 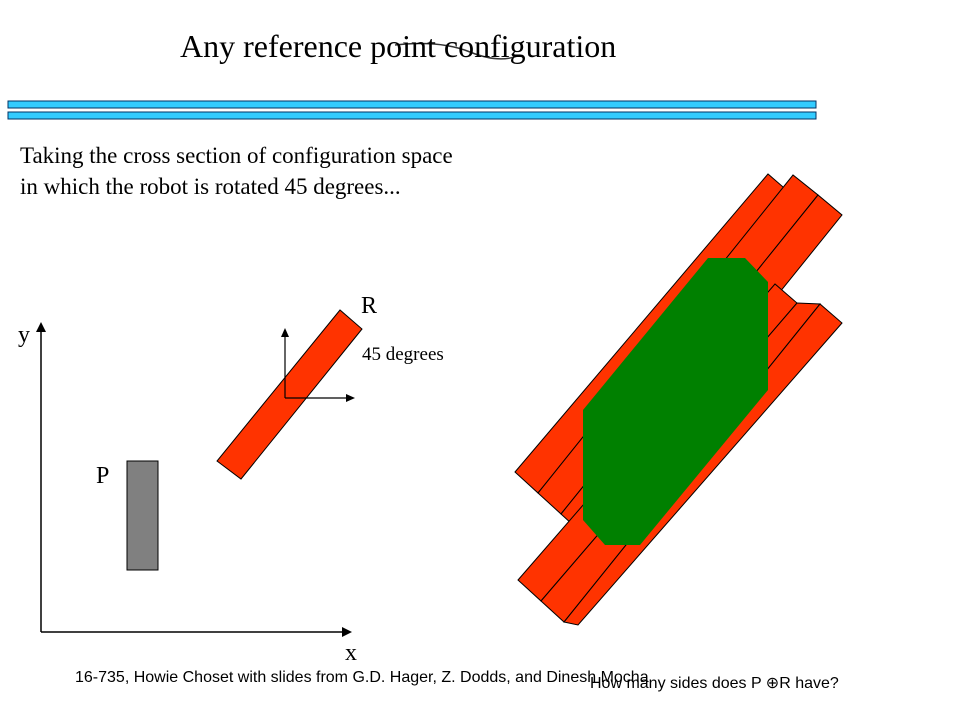 What do you see at coordinates (289, 394) in the screenshot?
I see `robot-r` at bounding box center [289, 394].